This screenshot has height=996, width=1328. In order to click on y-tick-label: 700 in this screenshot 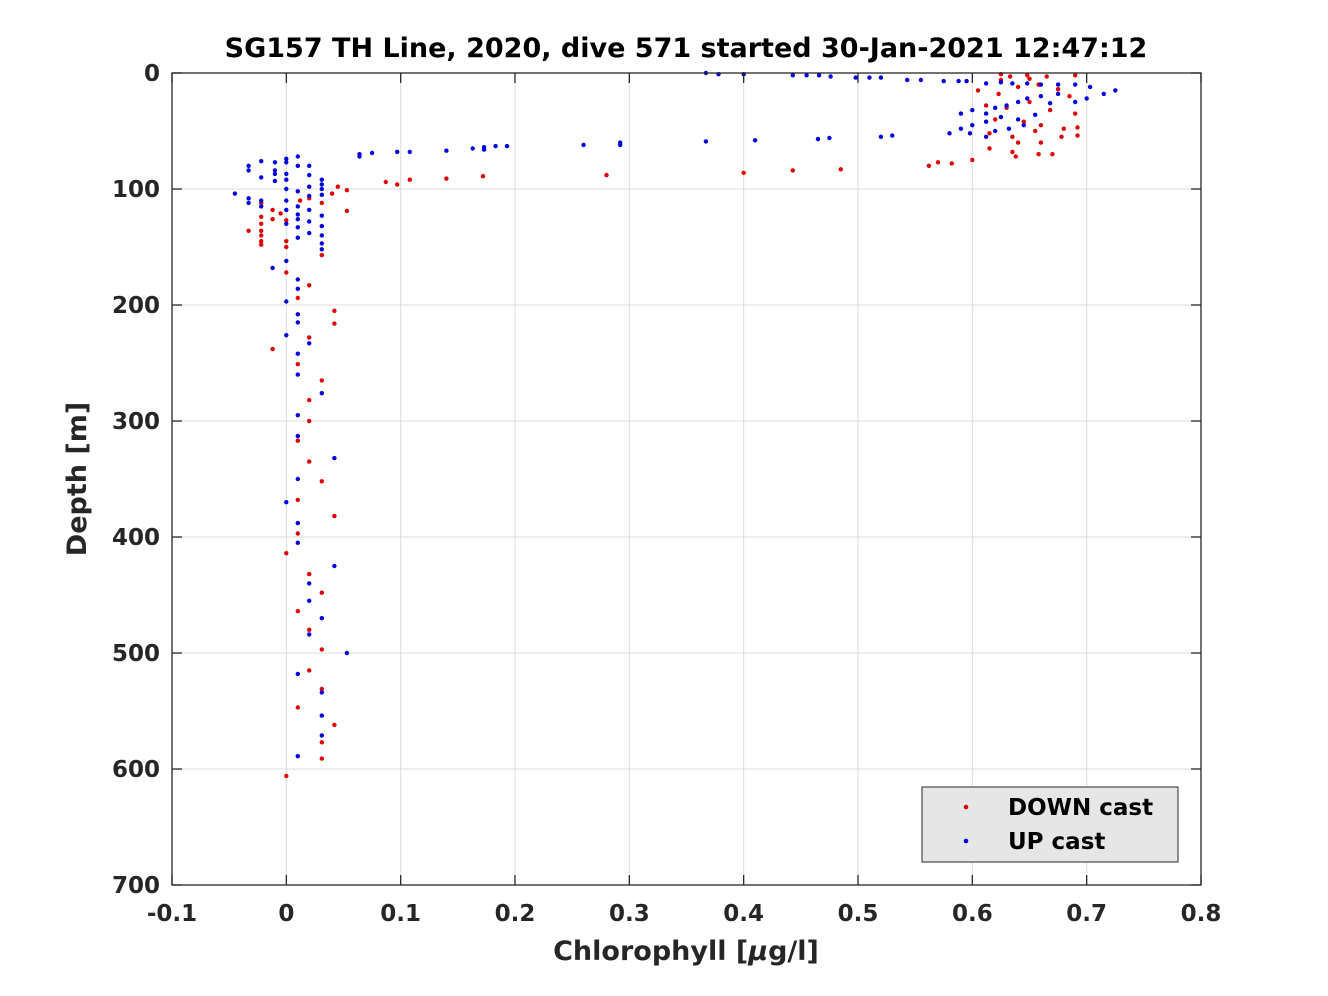, I will do `click(136, 886)`.